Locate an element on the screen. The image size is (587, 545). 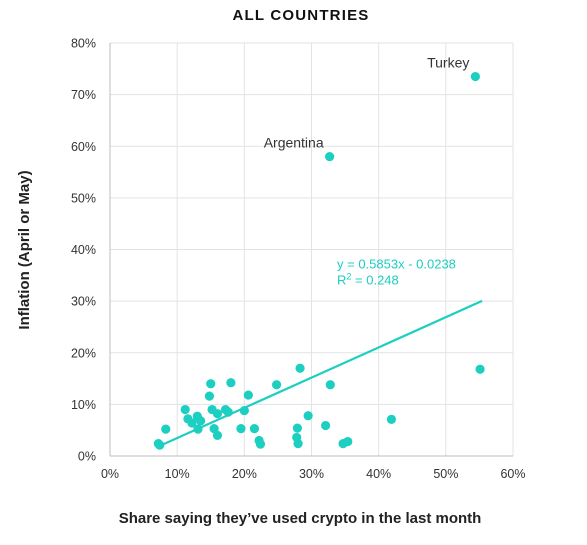
y-tick-label: 40% is located at coordinates (83, 250).